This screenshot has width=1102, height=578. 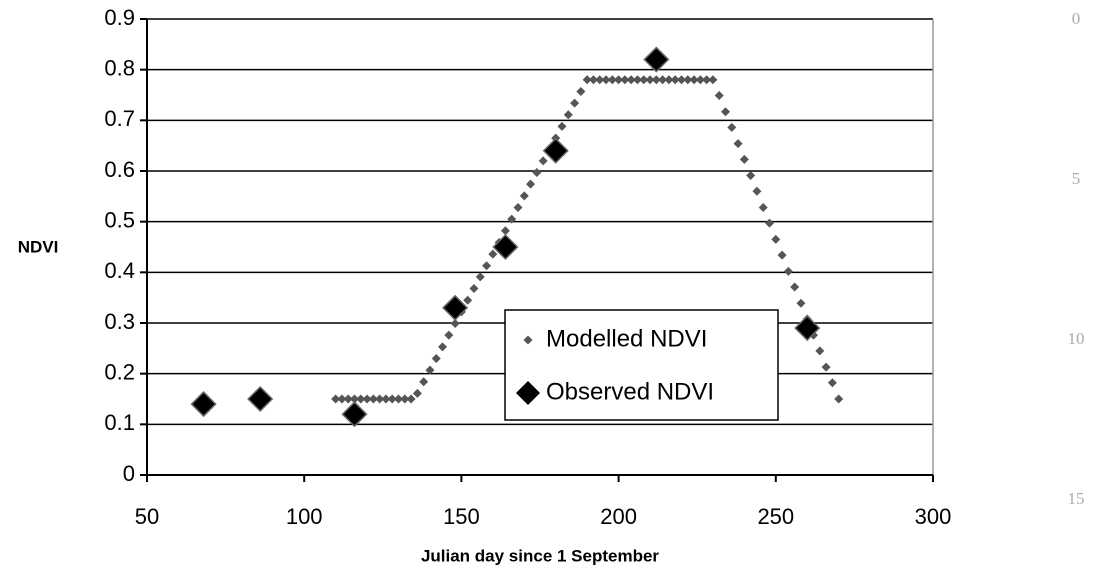 What do you see at coordinates (1076, 18) in the screenshot?
I see `line-number: 0` at bounding box center [1076, 18].